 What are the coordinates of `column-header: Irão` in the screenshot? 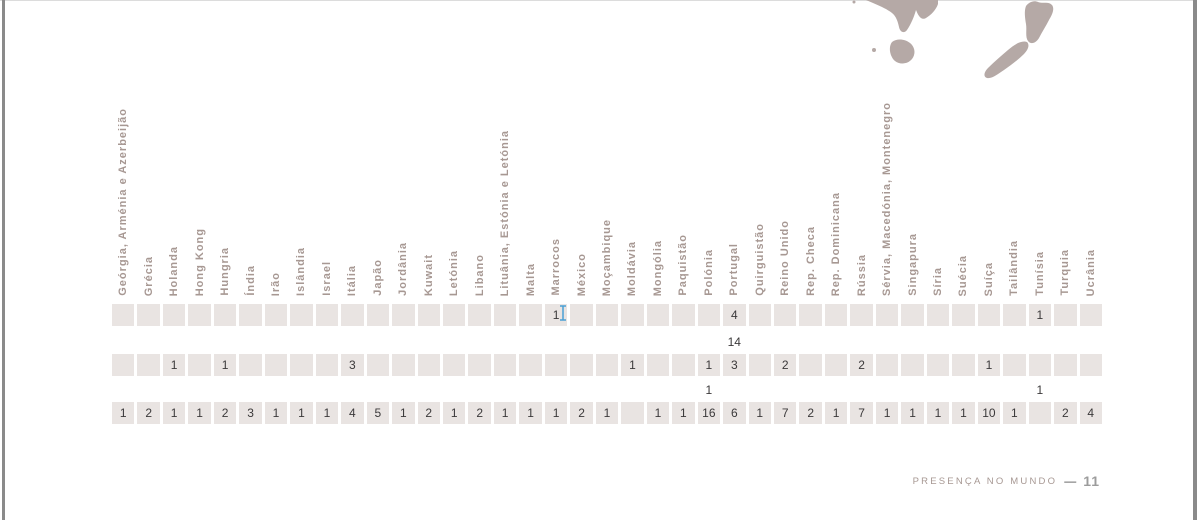 It's located at (276, 190).